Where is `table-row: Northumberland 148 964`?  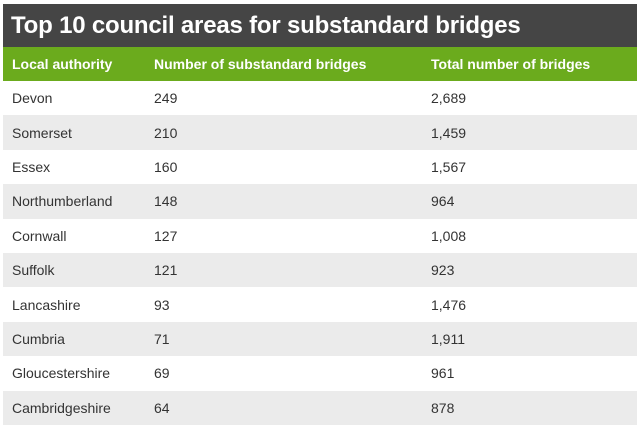 table-row: Northumberland 148 964 is located at coordinates (320, 201).